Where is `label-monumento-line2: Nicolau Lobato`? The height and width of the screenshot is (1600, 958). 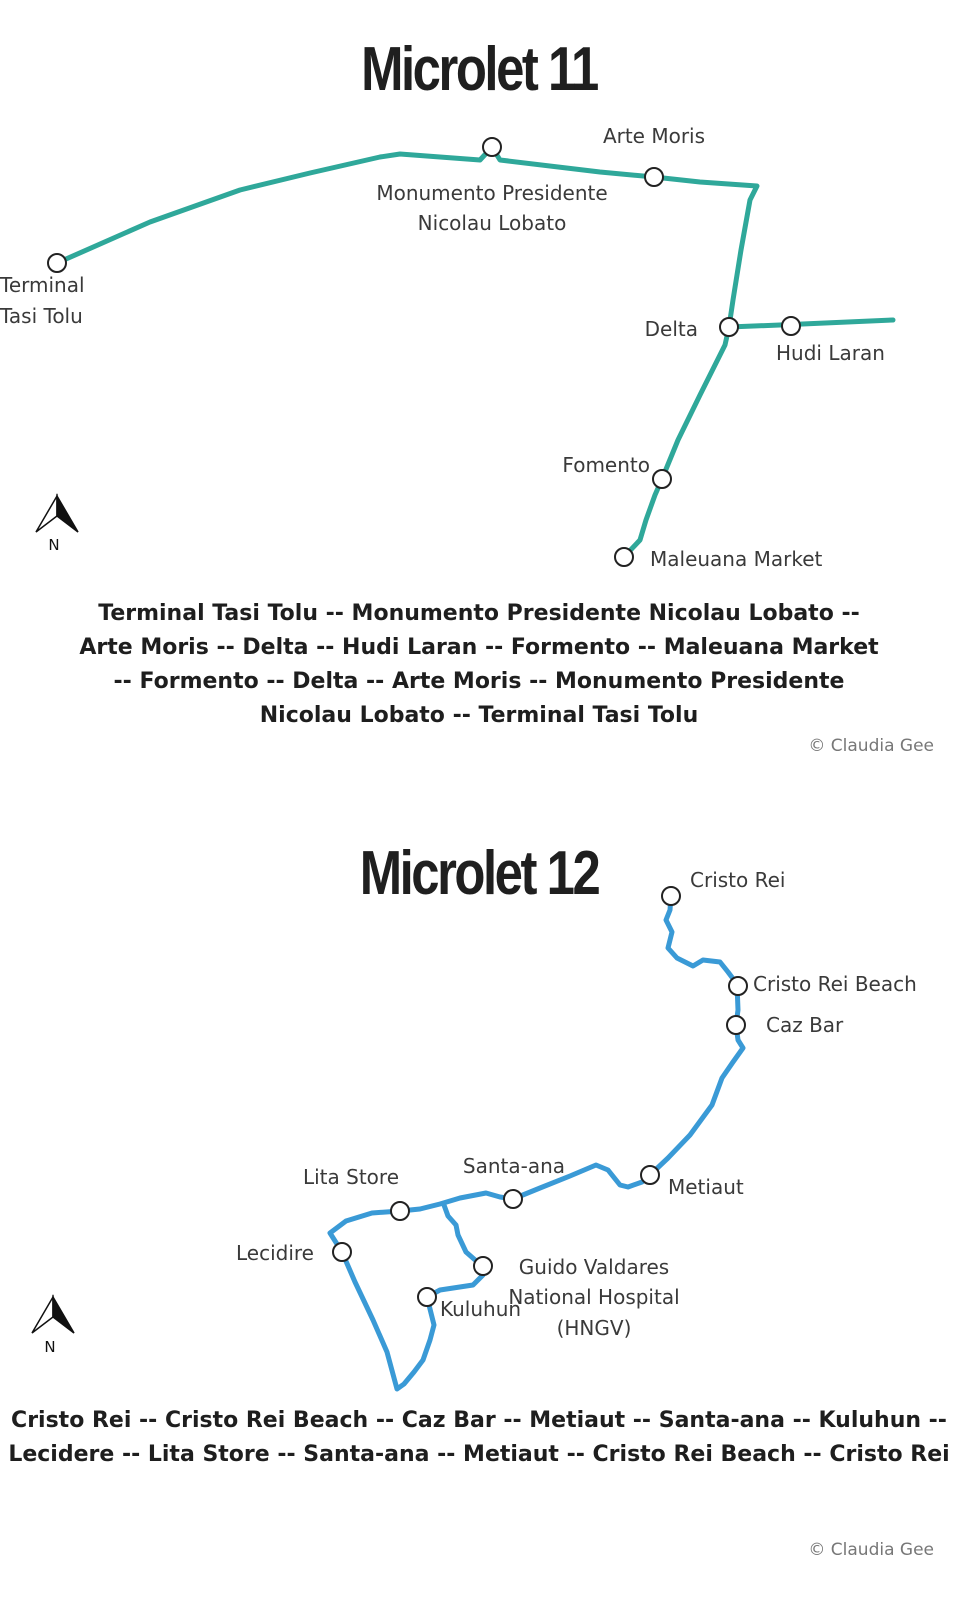
label-monumento-line2: Nicolau Lobato is located at coordinates (492, 223).